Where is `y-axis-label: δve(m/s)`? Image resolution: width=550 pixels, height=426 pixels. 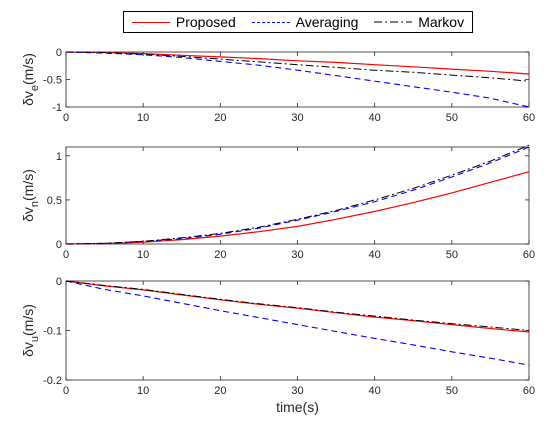
y-axis-label: δve(m/s) is located at coordinates (30, 79).